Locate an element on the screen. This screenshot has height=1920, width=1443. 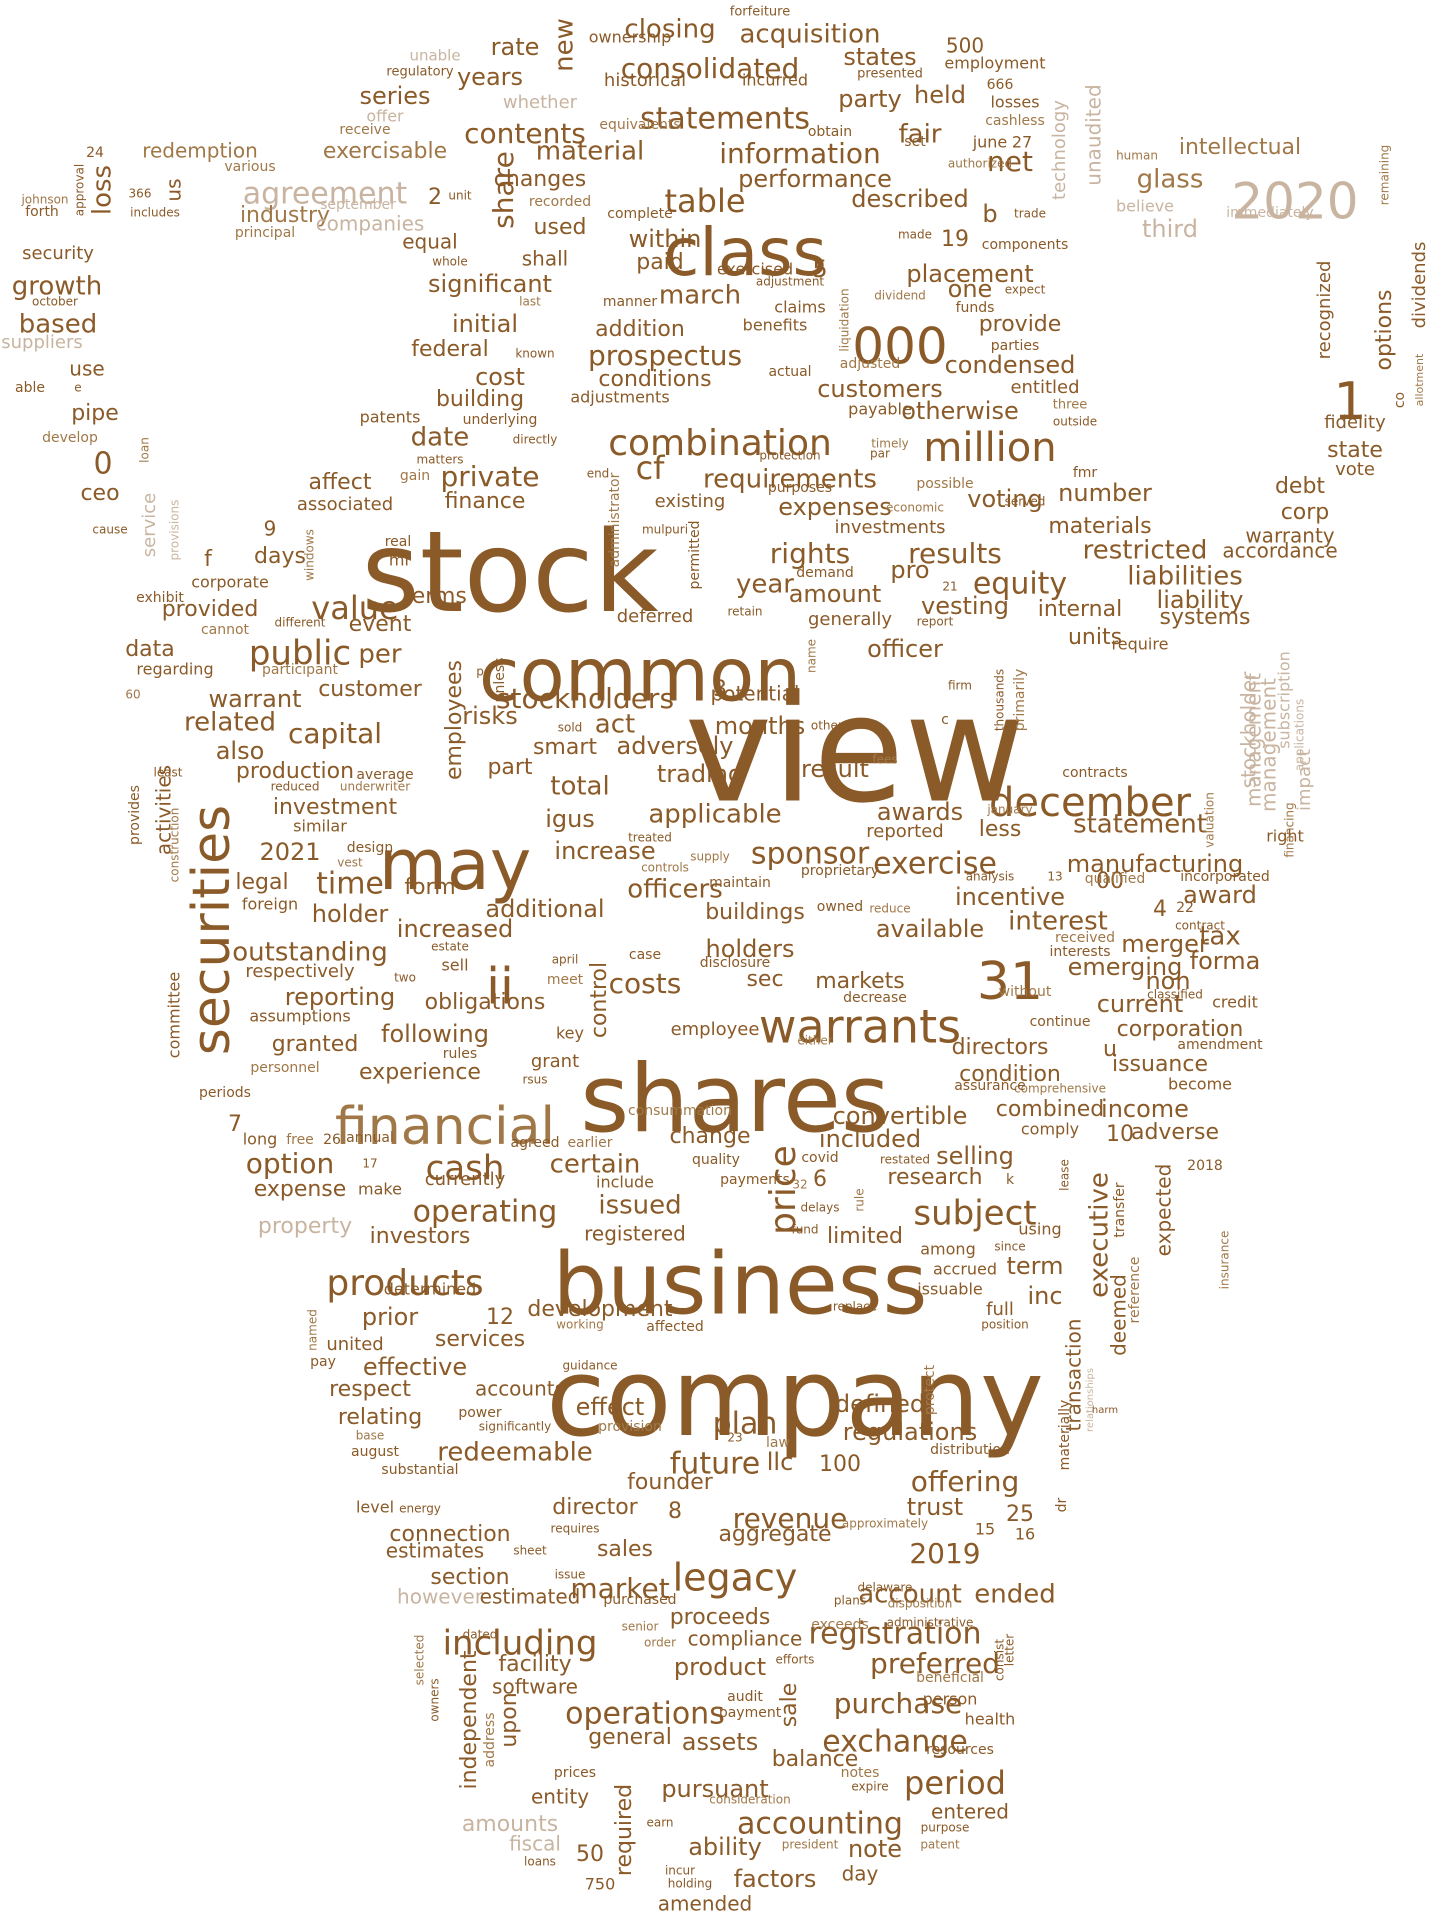
word-expire: expire is located at coordinates (869, 1787).